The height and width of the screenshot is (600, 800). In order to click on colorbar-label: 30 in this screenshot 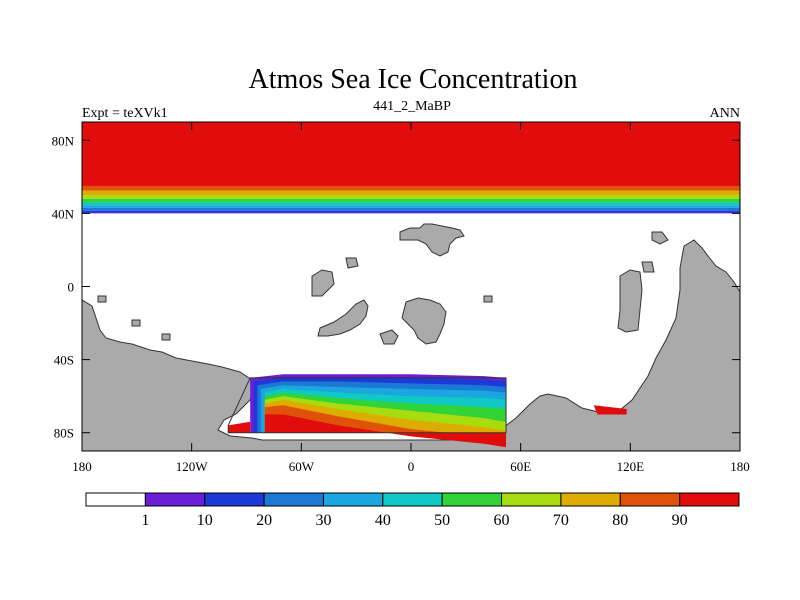, I will do `click(323, 520)`.